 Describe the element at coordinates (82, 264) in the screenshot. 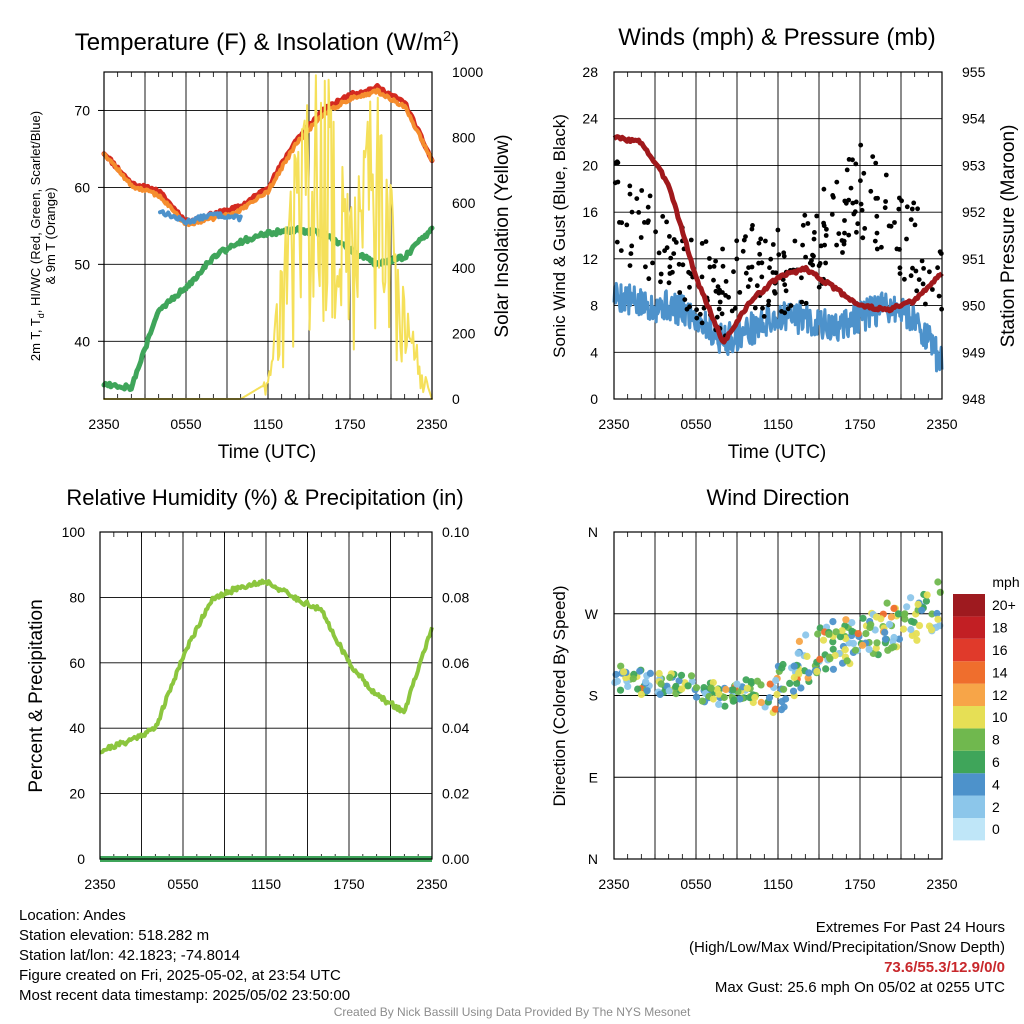

I see `temp-y-tick-label: 50` at that location.